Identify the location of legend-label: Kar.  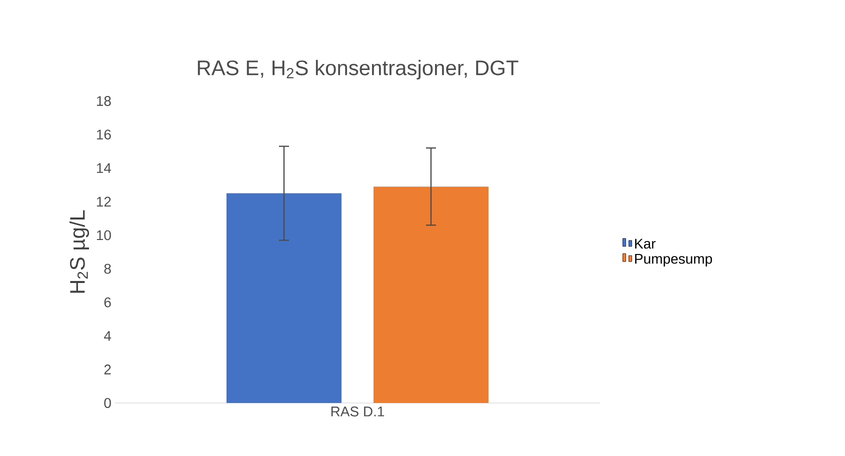
(645, 243).